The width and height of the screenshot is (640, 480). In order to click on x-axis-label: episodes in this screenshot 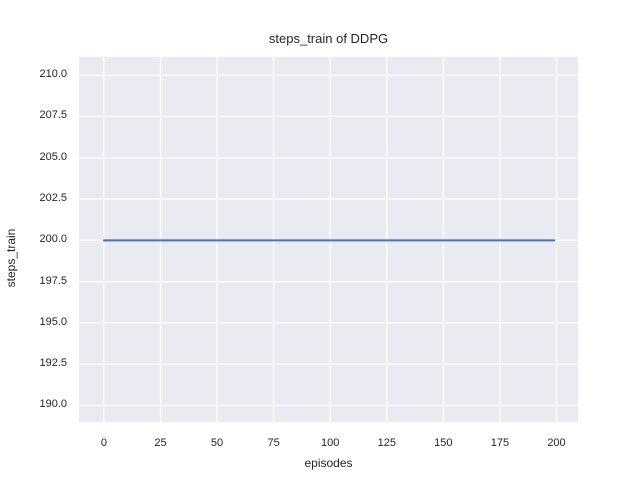, I will do `click(328, 463)`.